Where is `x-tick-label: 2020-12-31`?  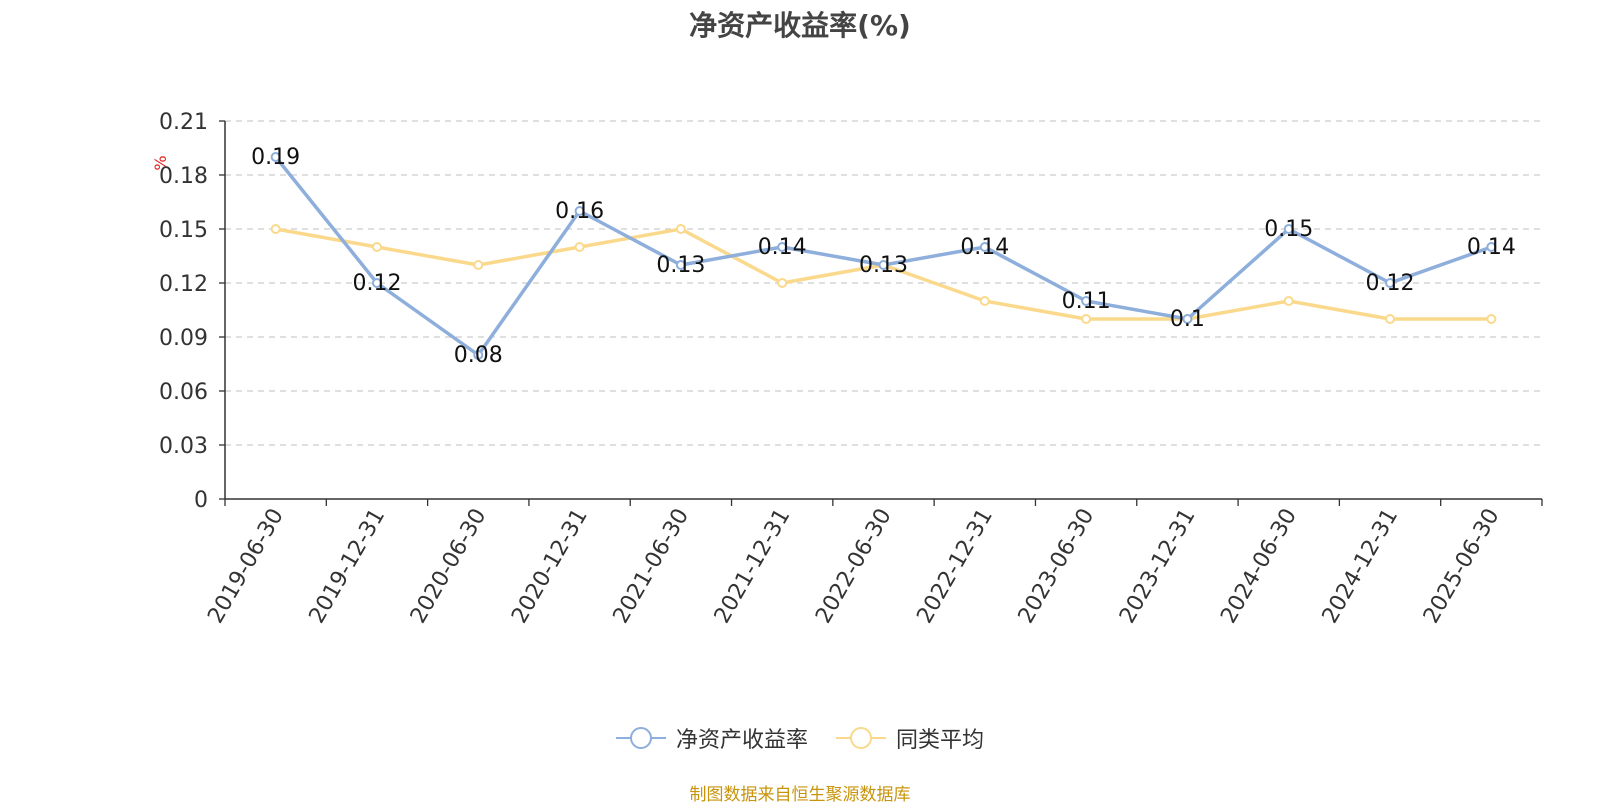 x-tick-label: 2020-12-31 is located at coordinates (550, 566).